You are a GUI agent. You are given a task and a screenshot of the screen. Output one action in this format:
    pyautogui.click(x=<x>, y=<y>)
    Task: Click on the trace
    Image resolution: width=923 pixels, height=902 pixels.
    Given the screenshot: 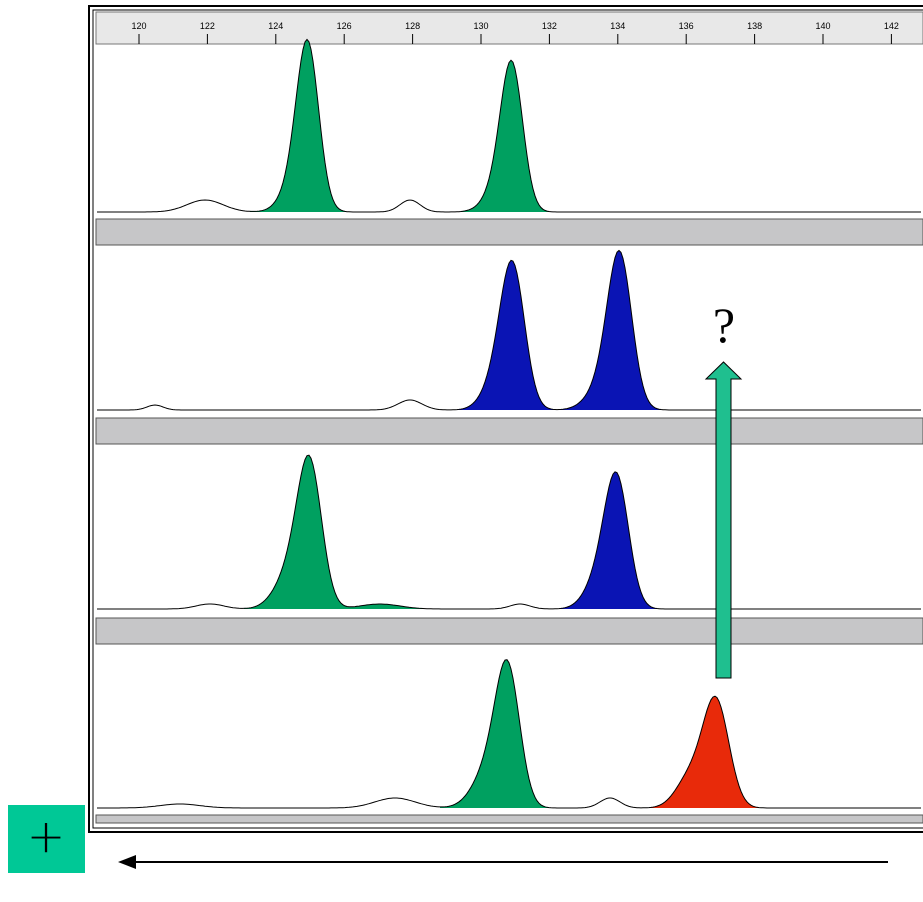 What is the action you would take?
    pyautogui.click(x=509, y=734)
    